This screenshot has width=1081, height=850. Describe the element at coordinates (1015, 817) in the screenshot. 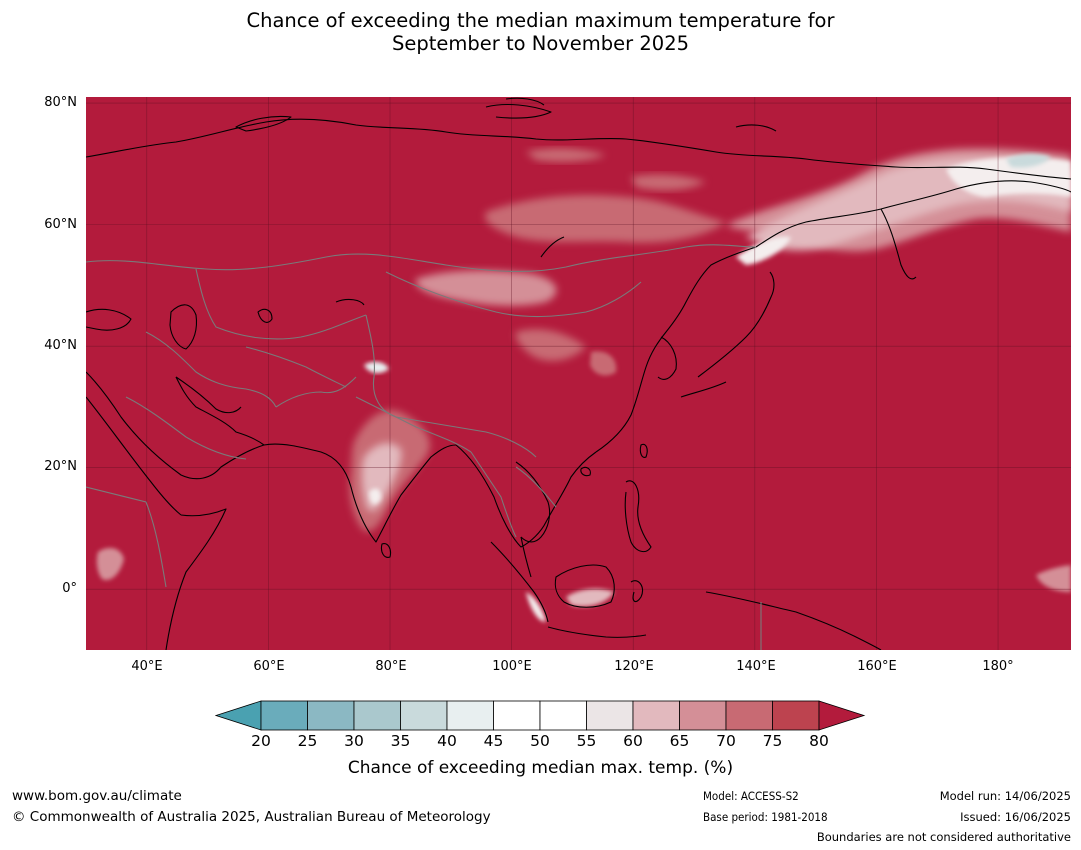

I see `issued-text: Issued: 16/06/2025` at that location.